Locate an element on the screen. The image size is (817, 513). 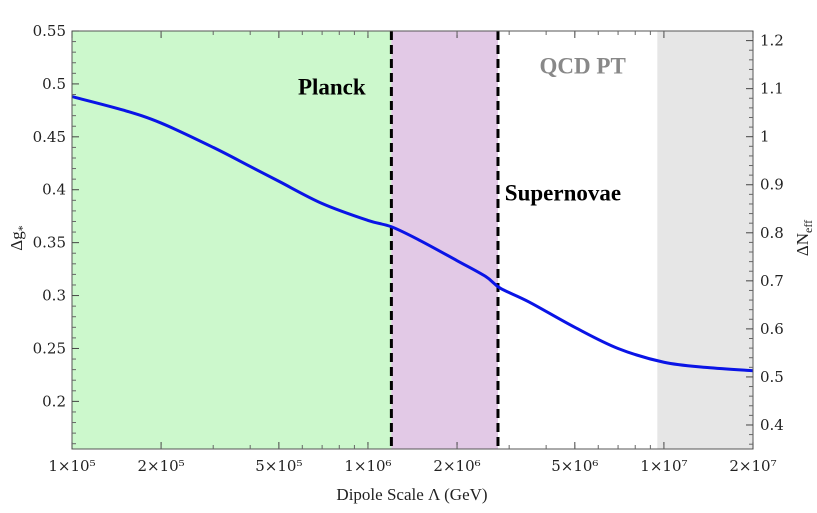
y-left-tick-label: 0.2 is located at coordinates (54, 401).